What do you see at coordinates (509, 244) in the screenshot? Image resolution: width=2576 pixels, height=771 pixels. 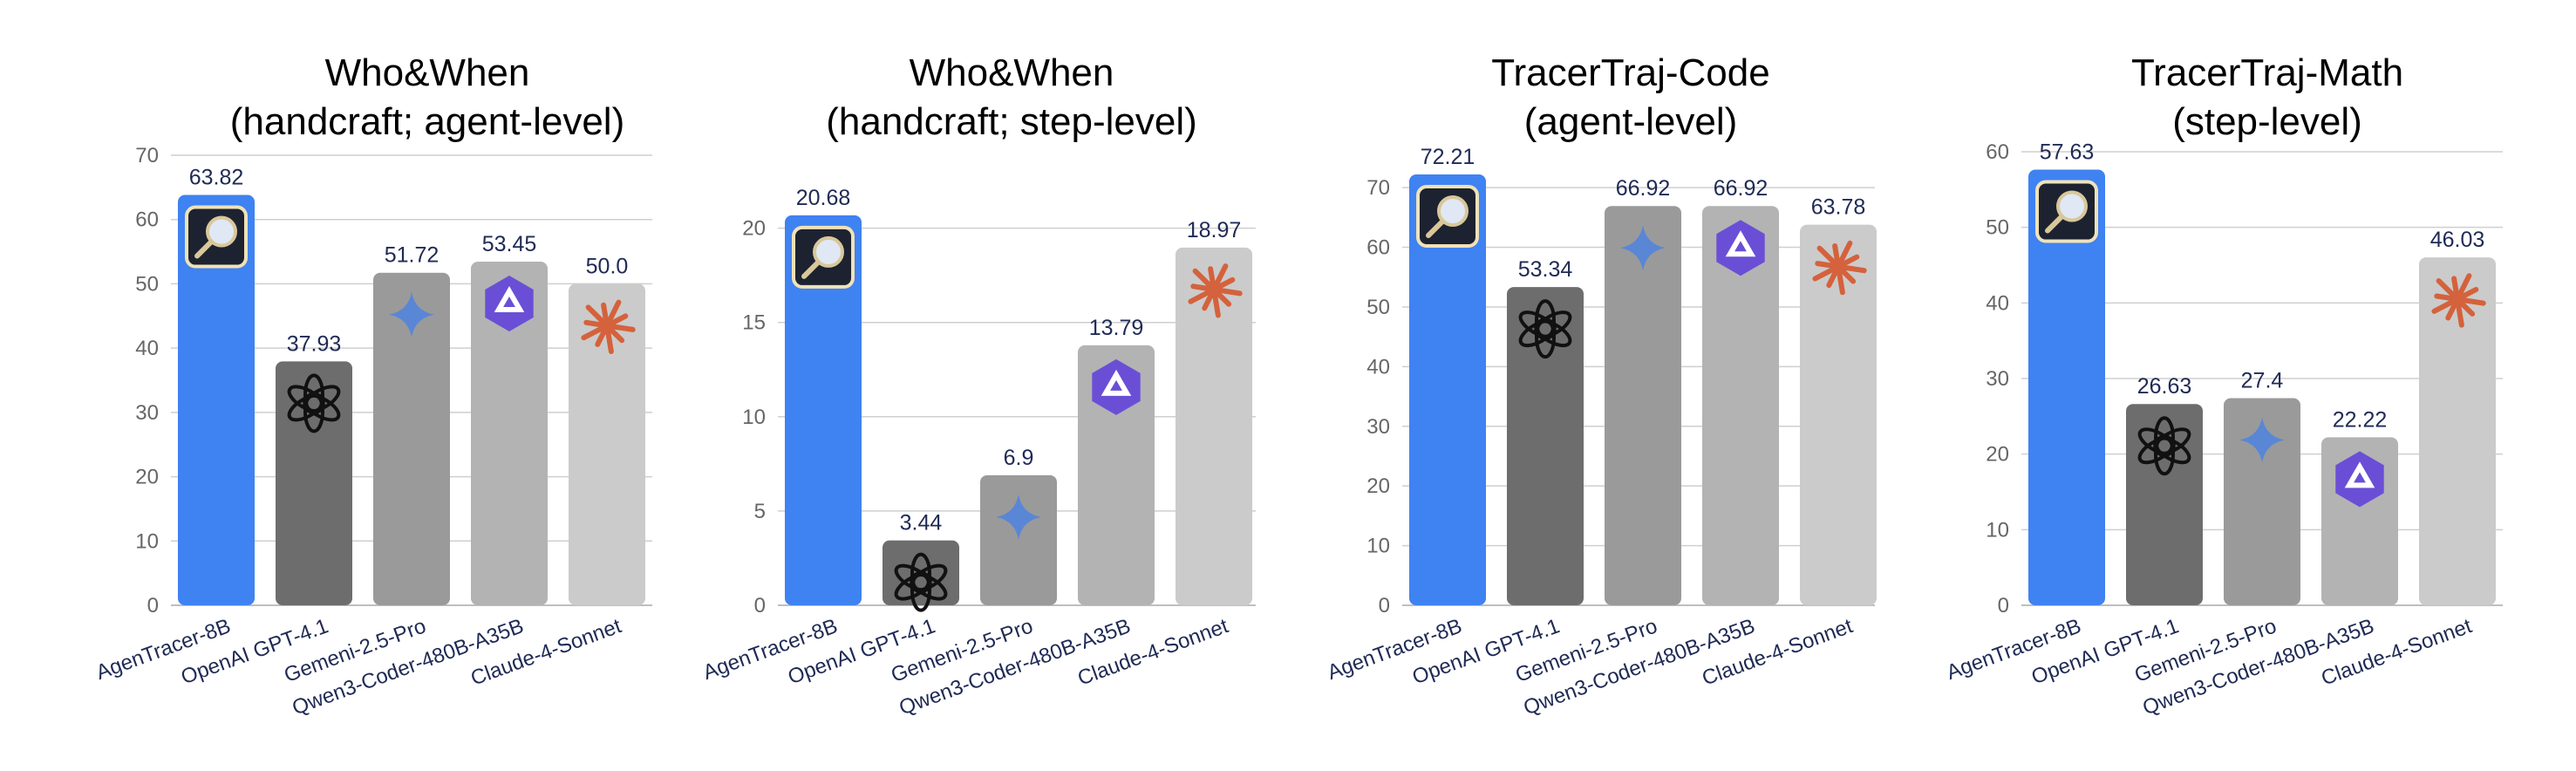 I see `data-label: 53.45` at bounding box center [509, 244].